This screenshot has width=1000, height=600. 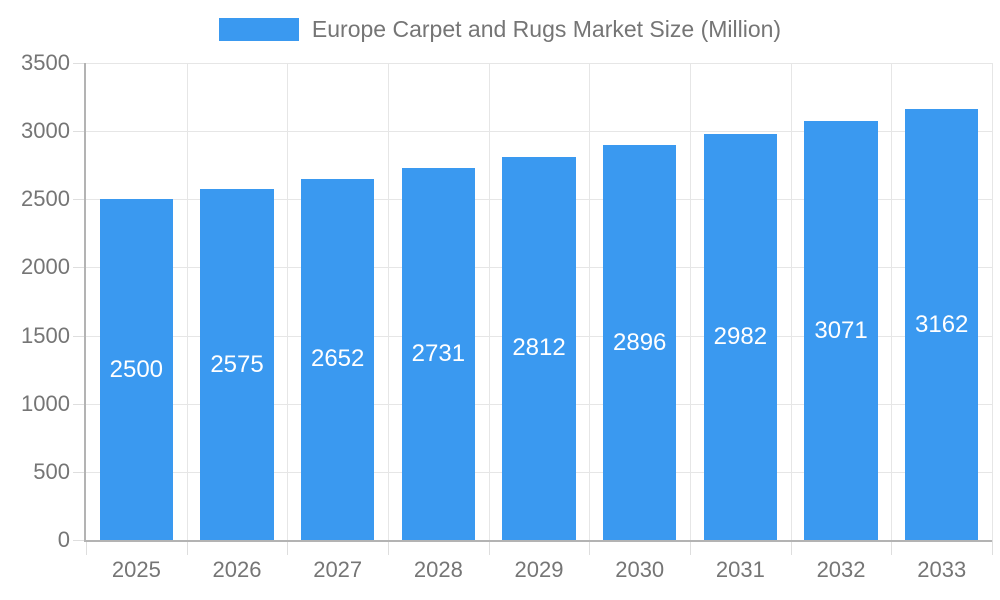 I want to click on bar-cell: 2982, so click(x=740, y=301).